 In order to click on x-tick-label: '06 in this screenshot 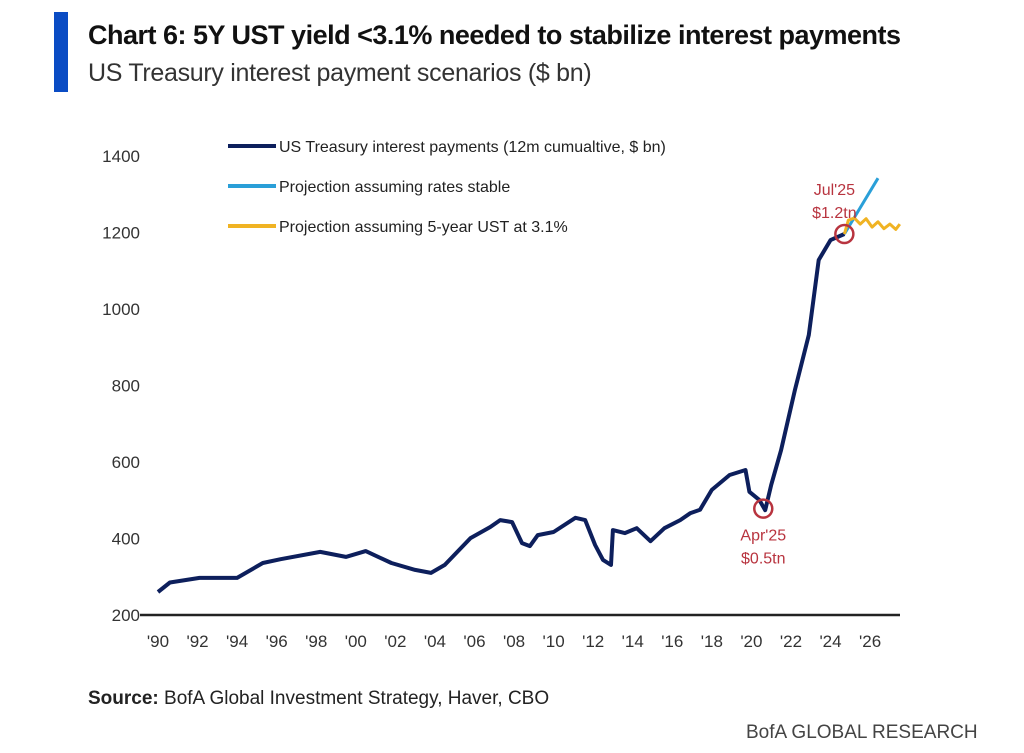, I will do `click(474, 641)`.